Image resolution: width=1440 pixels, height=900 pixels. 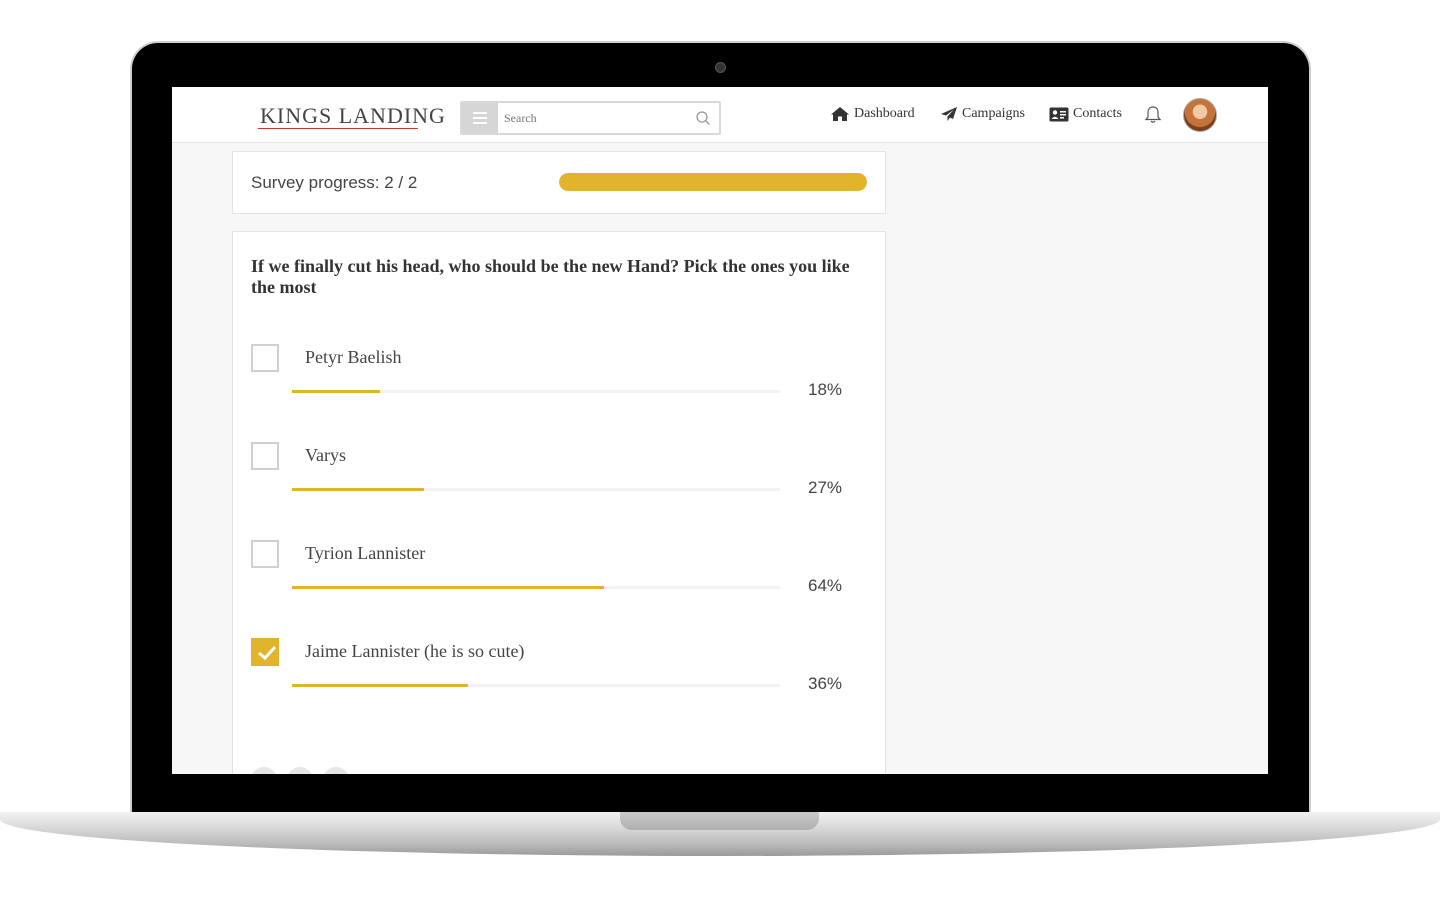 What do you see at coordinates (415, 651) in the screenshot?
I see `option-label: Jaime Lannister (he is so cute)` at bounding box center [415, 651].